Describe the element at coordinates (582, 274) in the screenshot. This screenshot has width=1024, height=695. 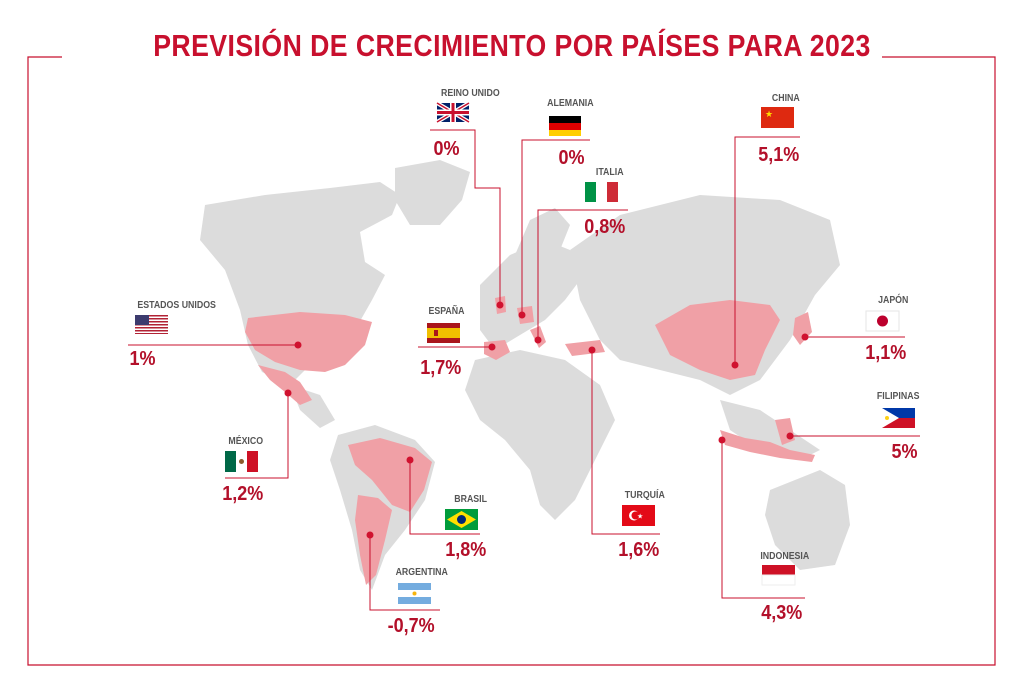
I see `line-italia` at that location.